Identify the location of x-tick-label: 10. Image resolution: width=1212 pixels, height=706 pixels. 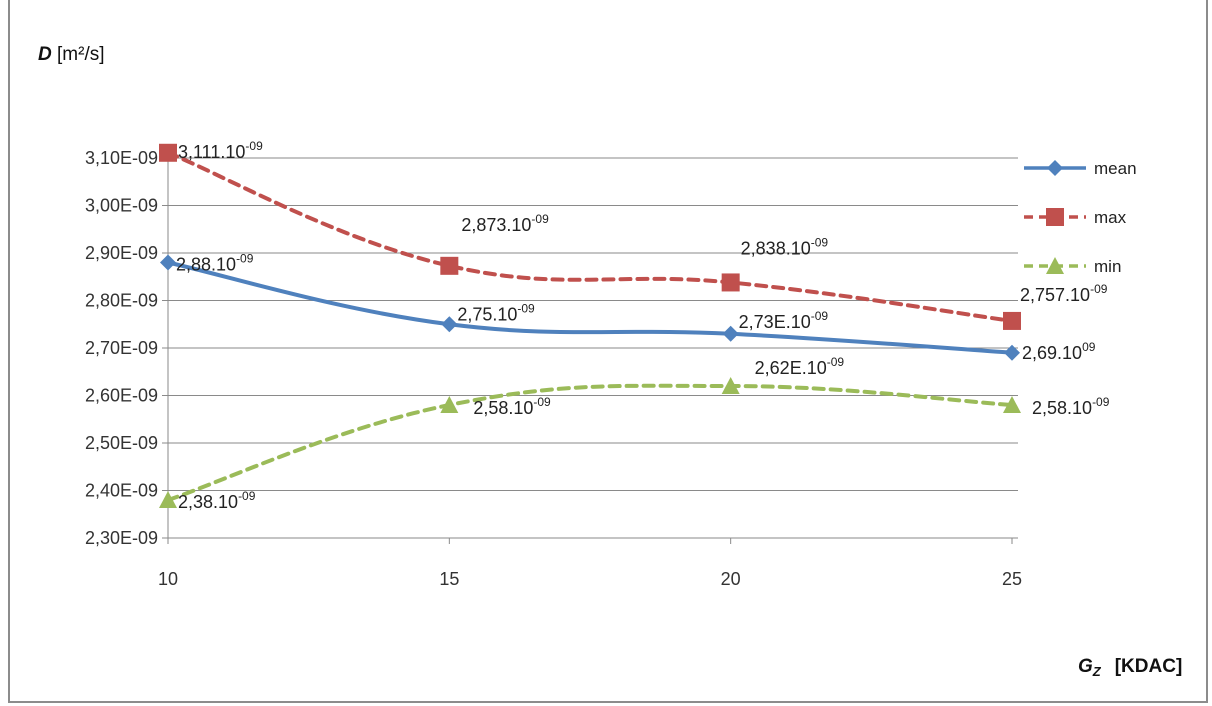
(168, 579).